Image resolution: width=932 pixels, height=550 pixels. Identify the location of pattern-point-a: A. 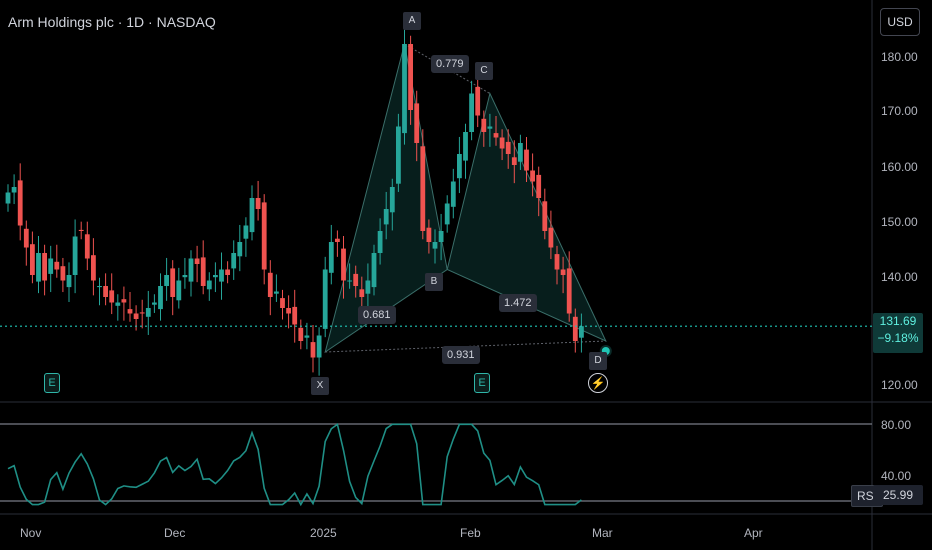
(412, 21).